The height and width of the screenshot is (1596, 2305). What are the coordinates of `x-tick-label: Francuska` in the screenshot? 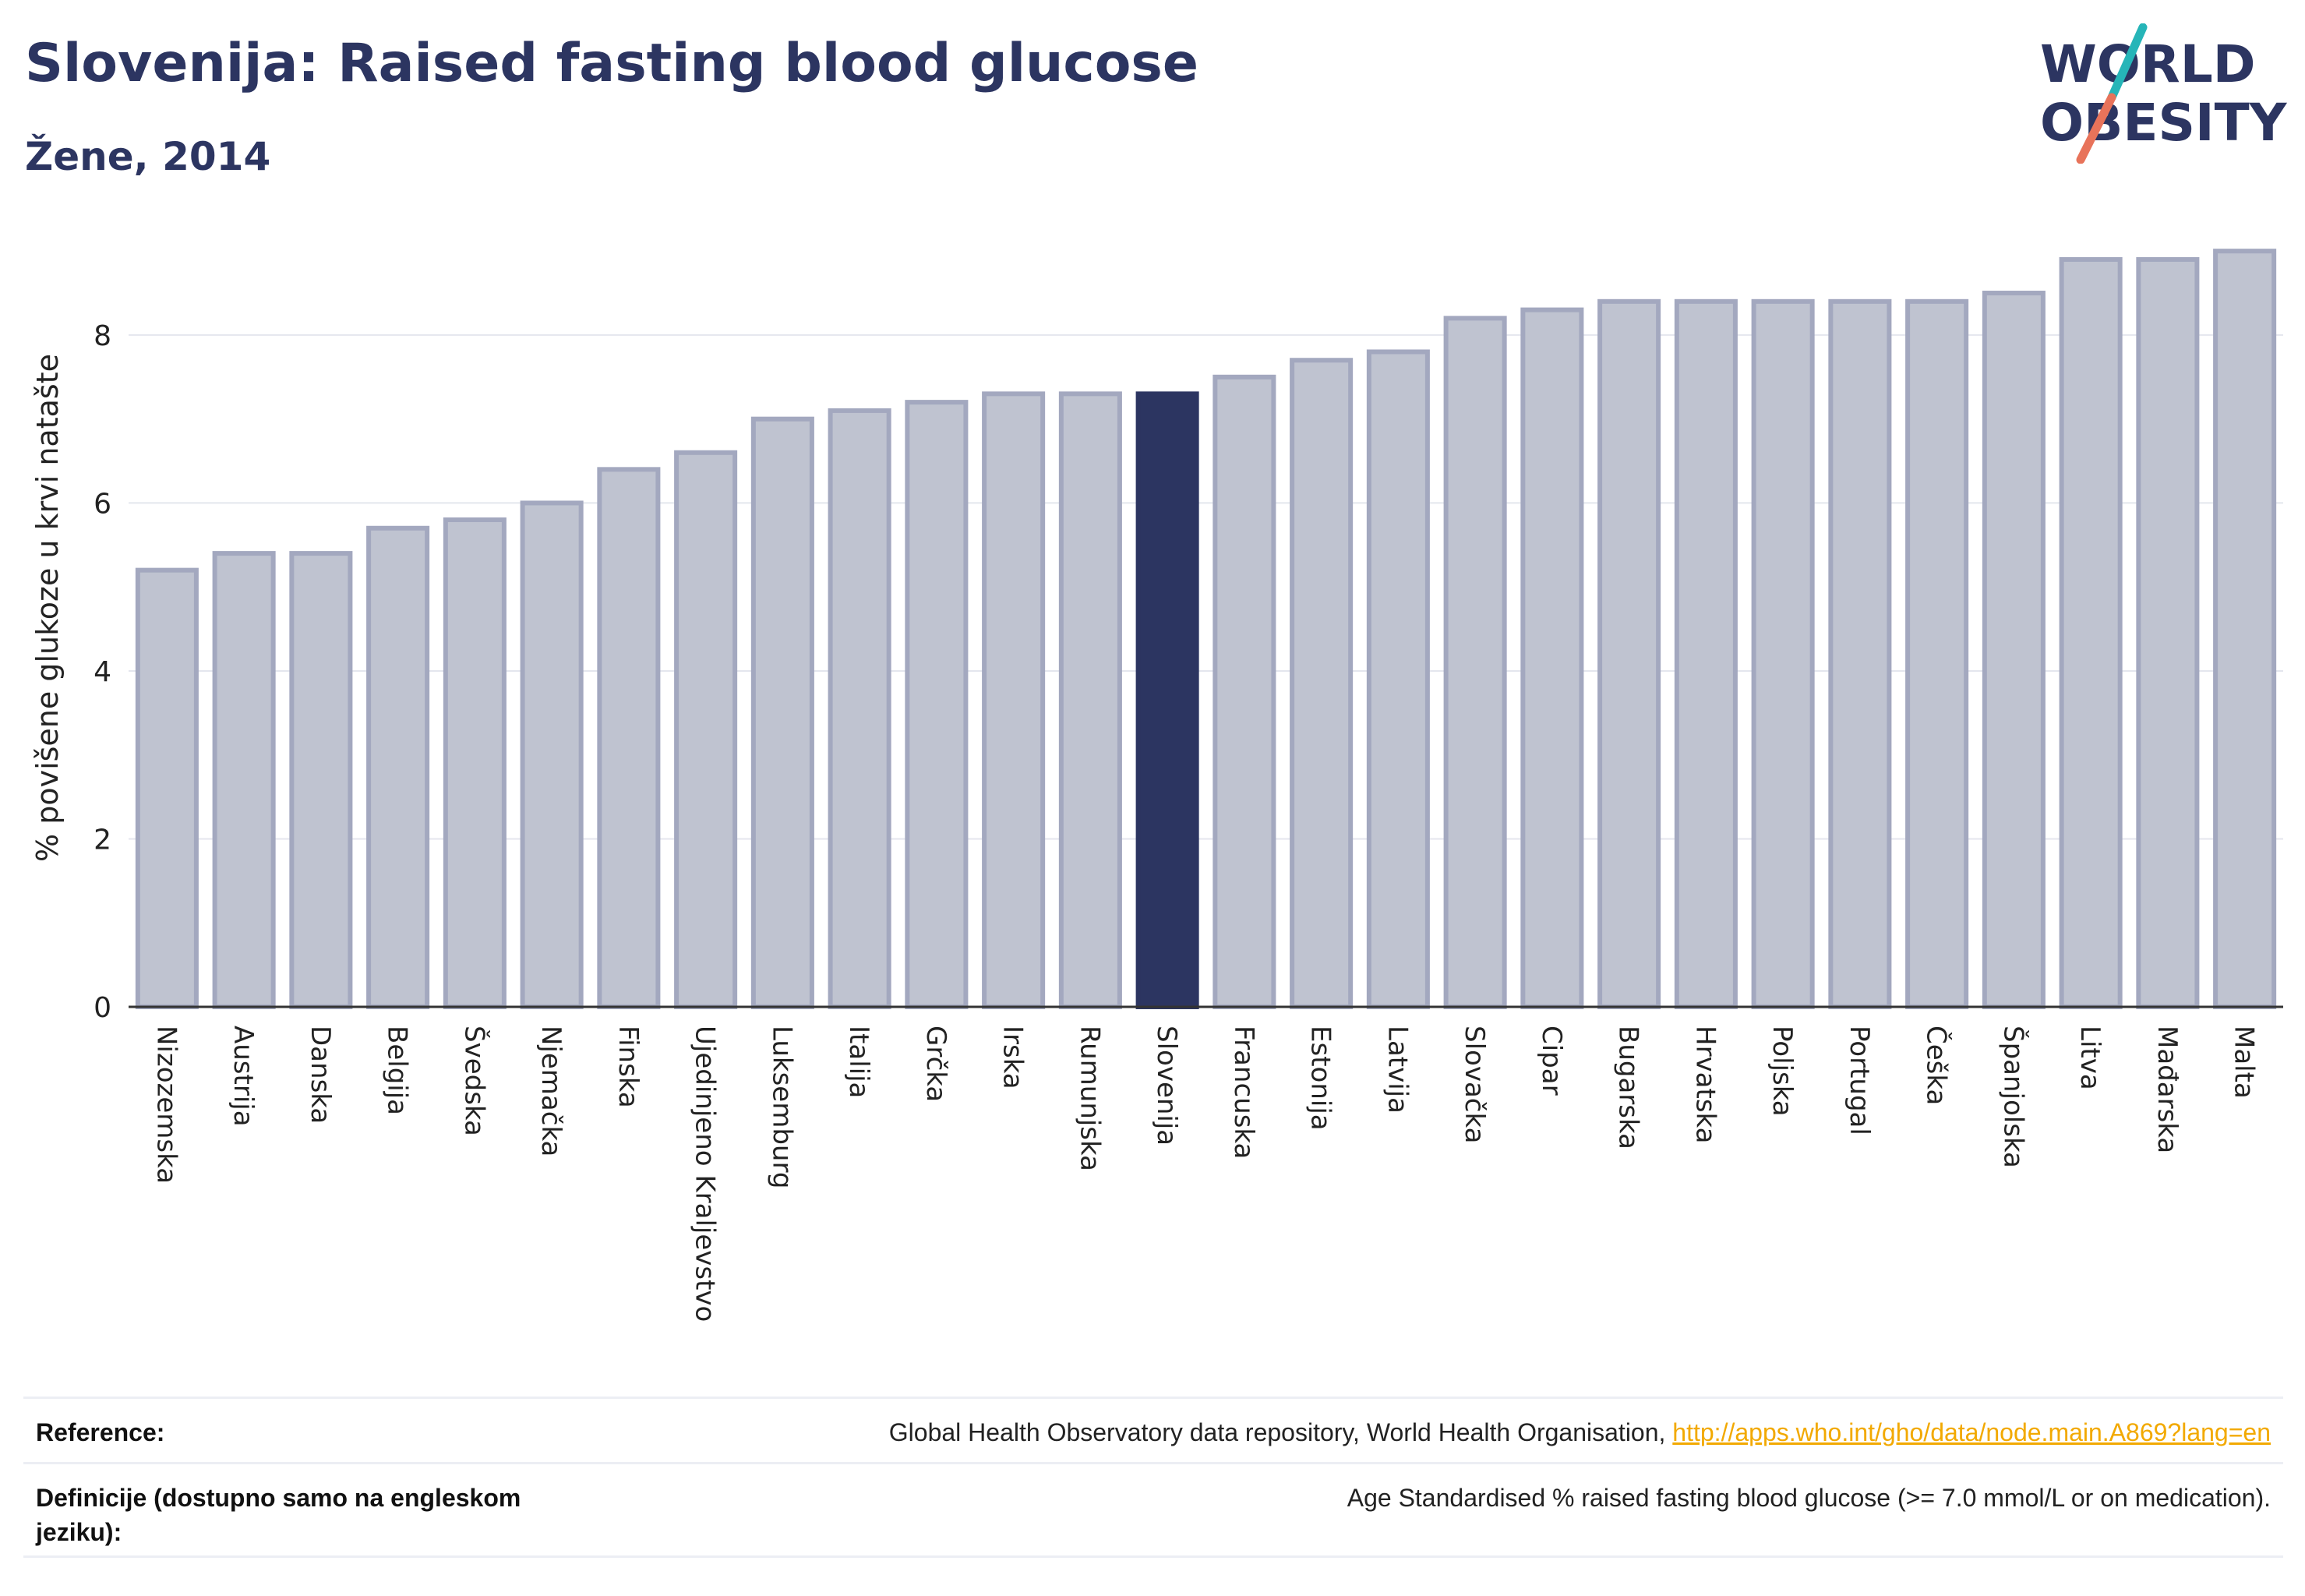 It's located at (1243, 1092).